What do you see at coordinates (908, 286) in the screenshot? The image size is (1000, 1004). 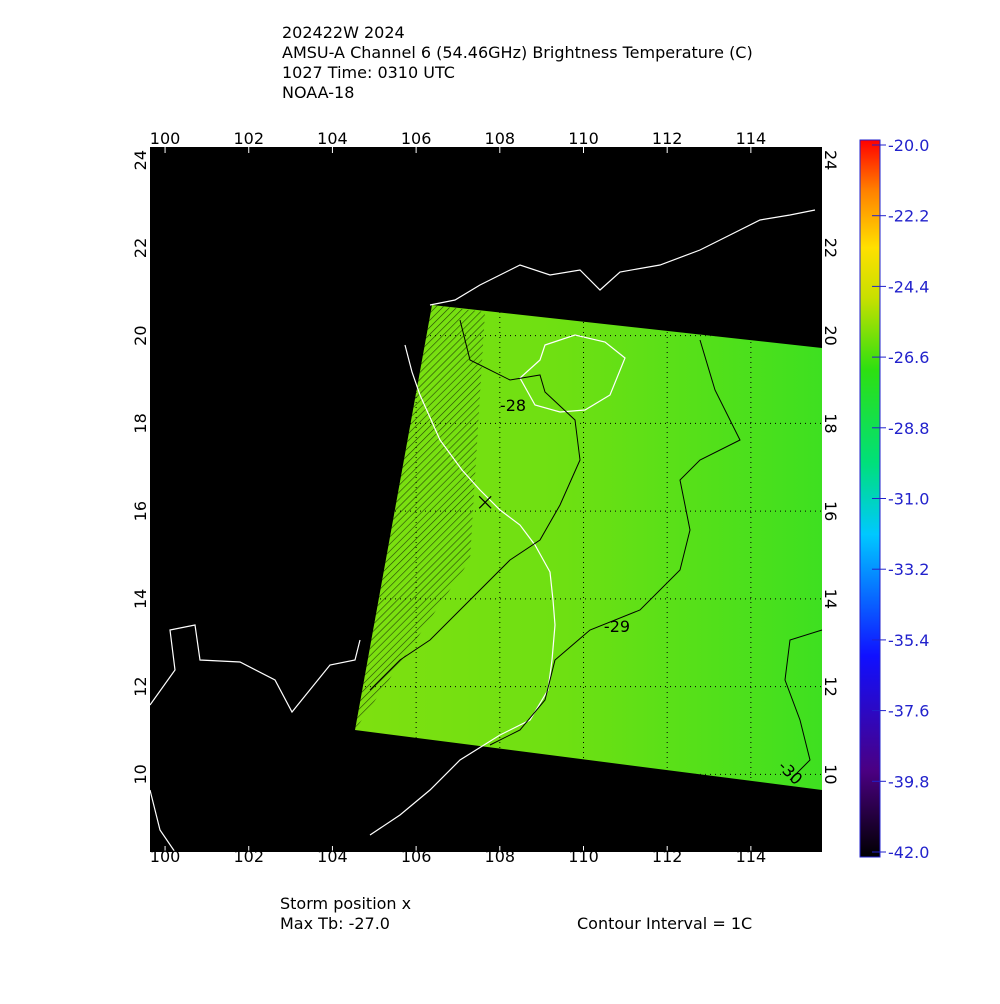 I see `colorbar-label: -24.4` at bounding box center [908, 286].